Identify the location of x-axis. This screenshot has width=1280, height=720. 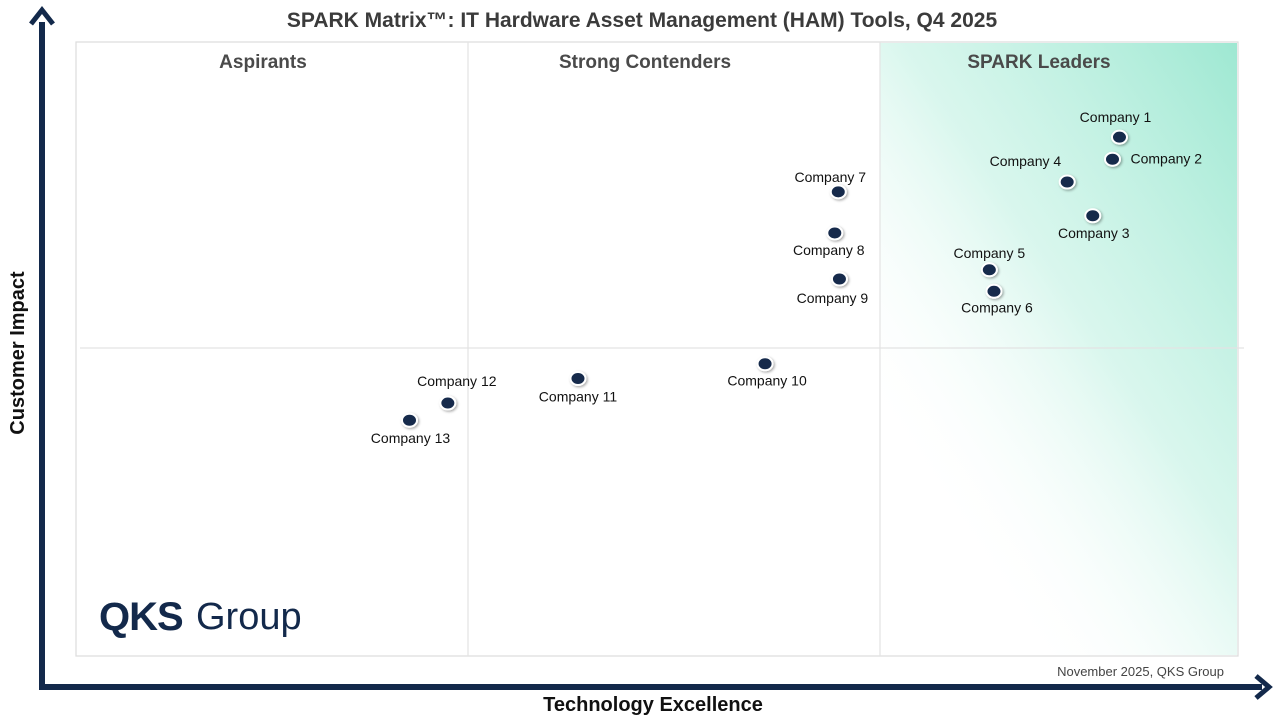
(656, 687).